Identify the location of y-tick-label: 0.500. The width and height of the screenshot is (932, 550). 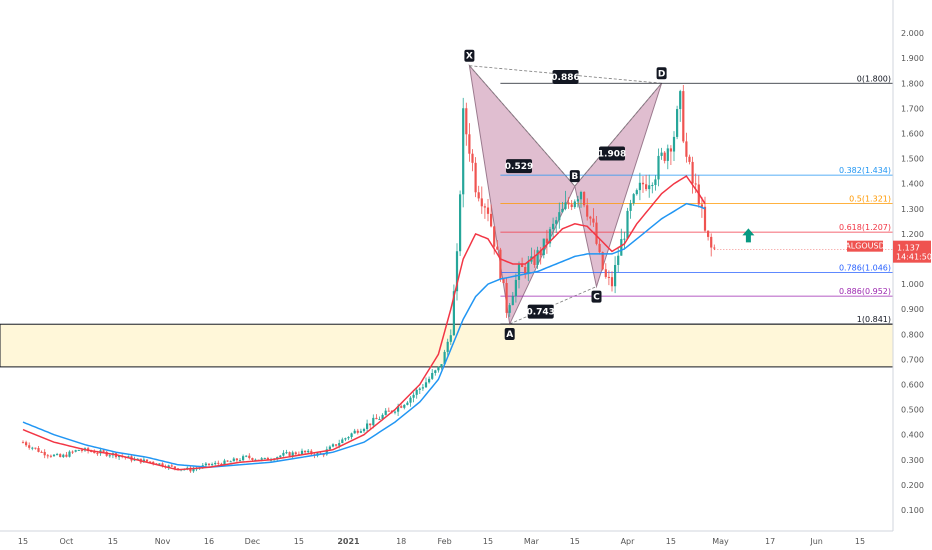
(912, 410).